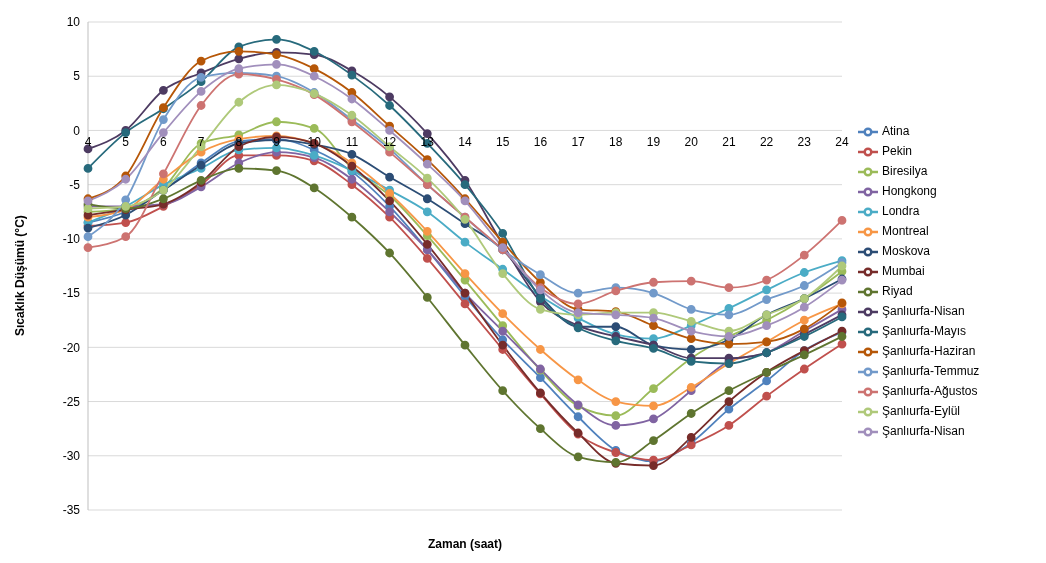  Describe the element at coordinates (897, 151) in the screenshot. I see `legend-label: Pekin` at that location.